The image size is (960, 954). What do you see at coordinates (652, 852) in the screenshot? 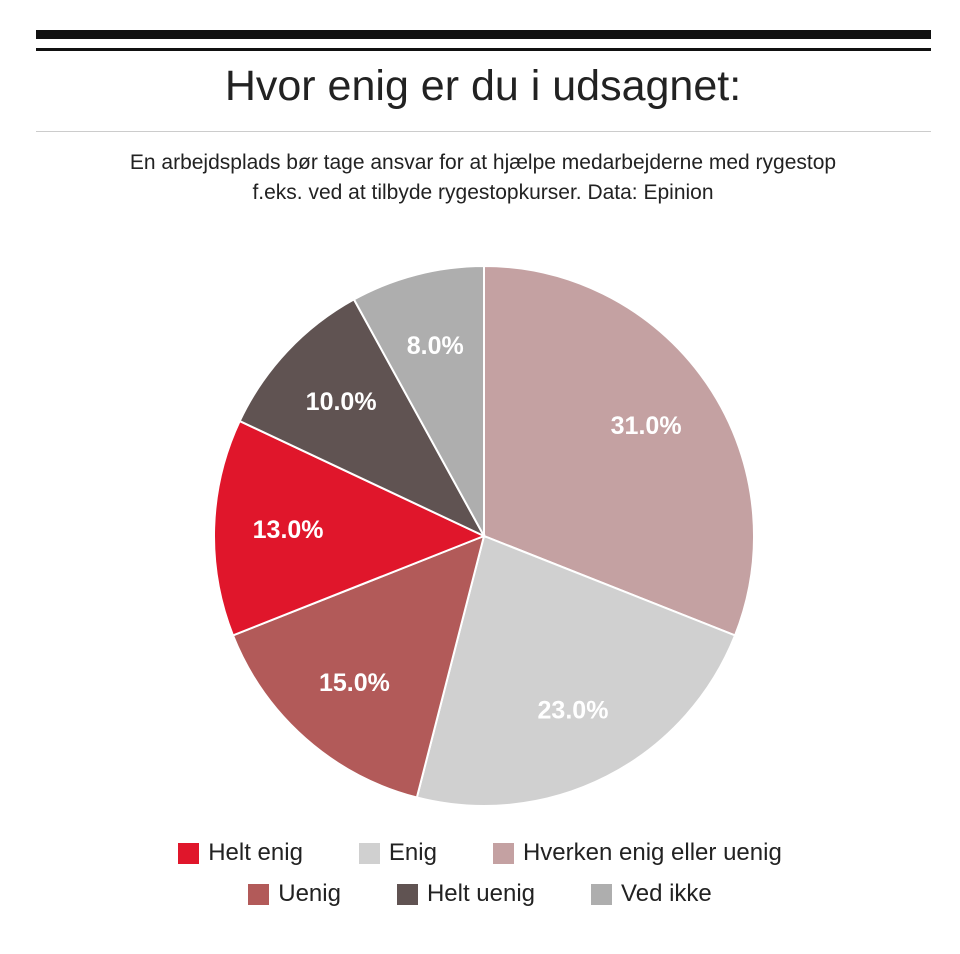
I see `legend-label: Hverken enig eller uenig` at bounding box center [652, 852].